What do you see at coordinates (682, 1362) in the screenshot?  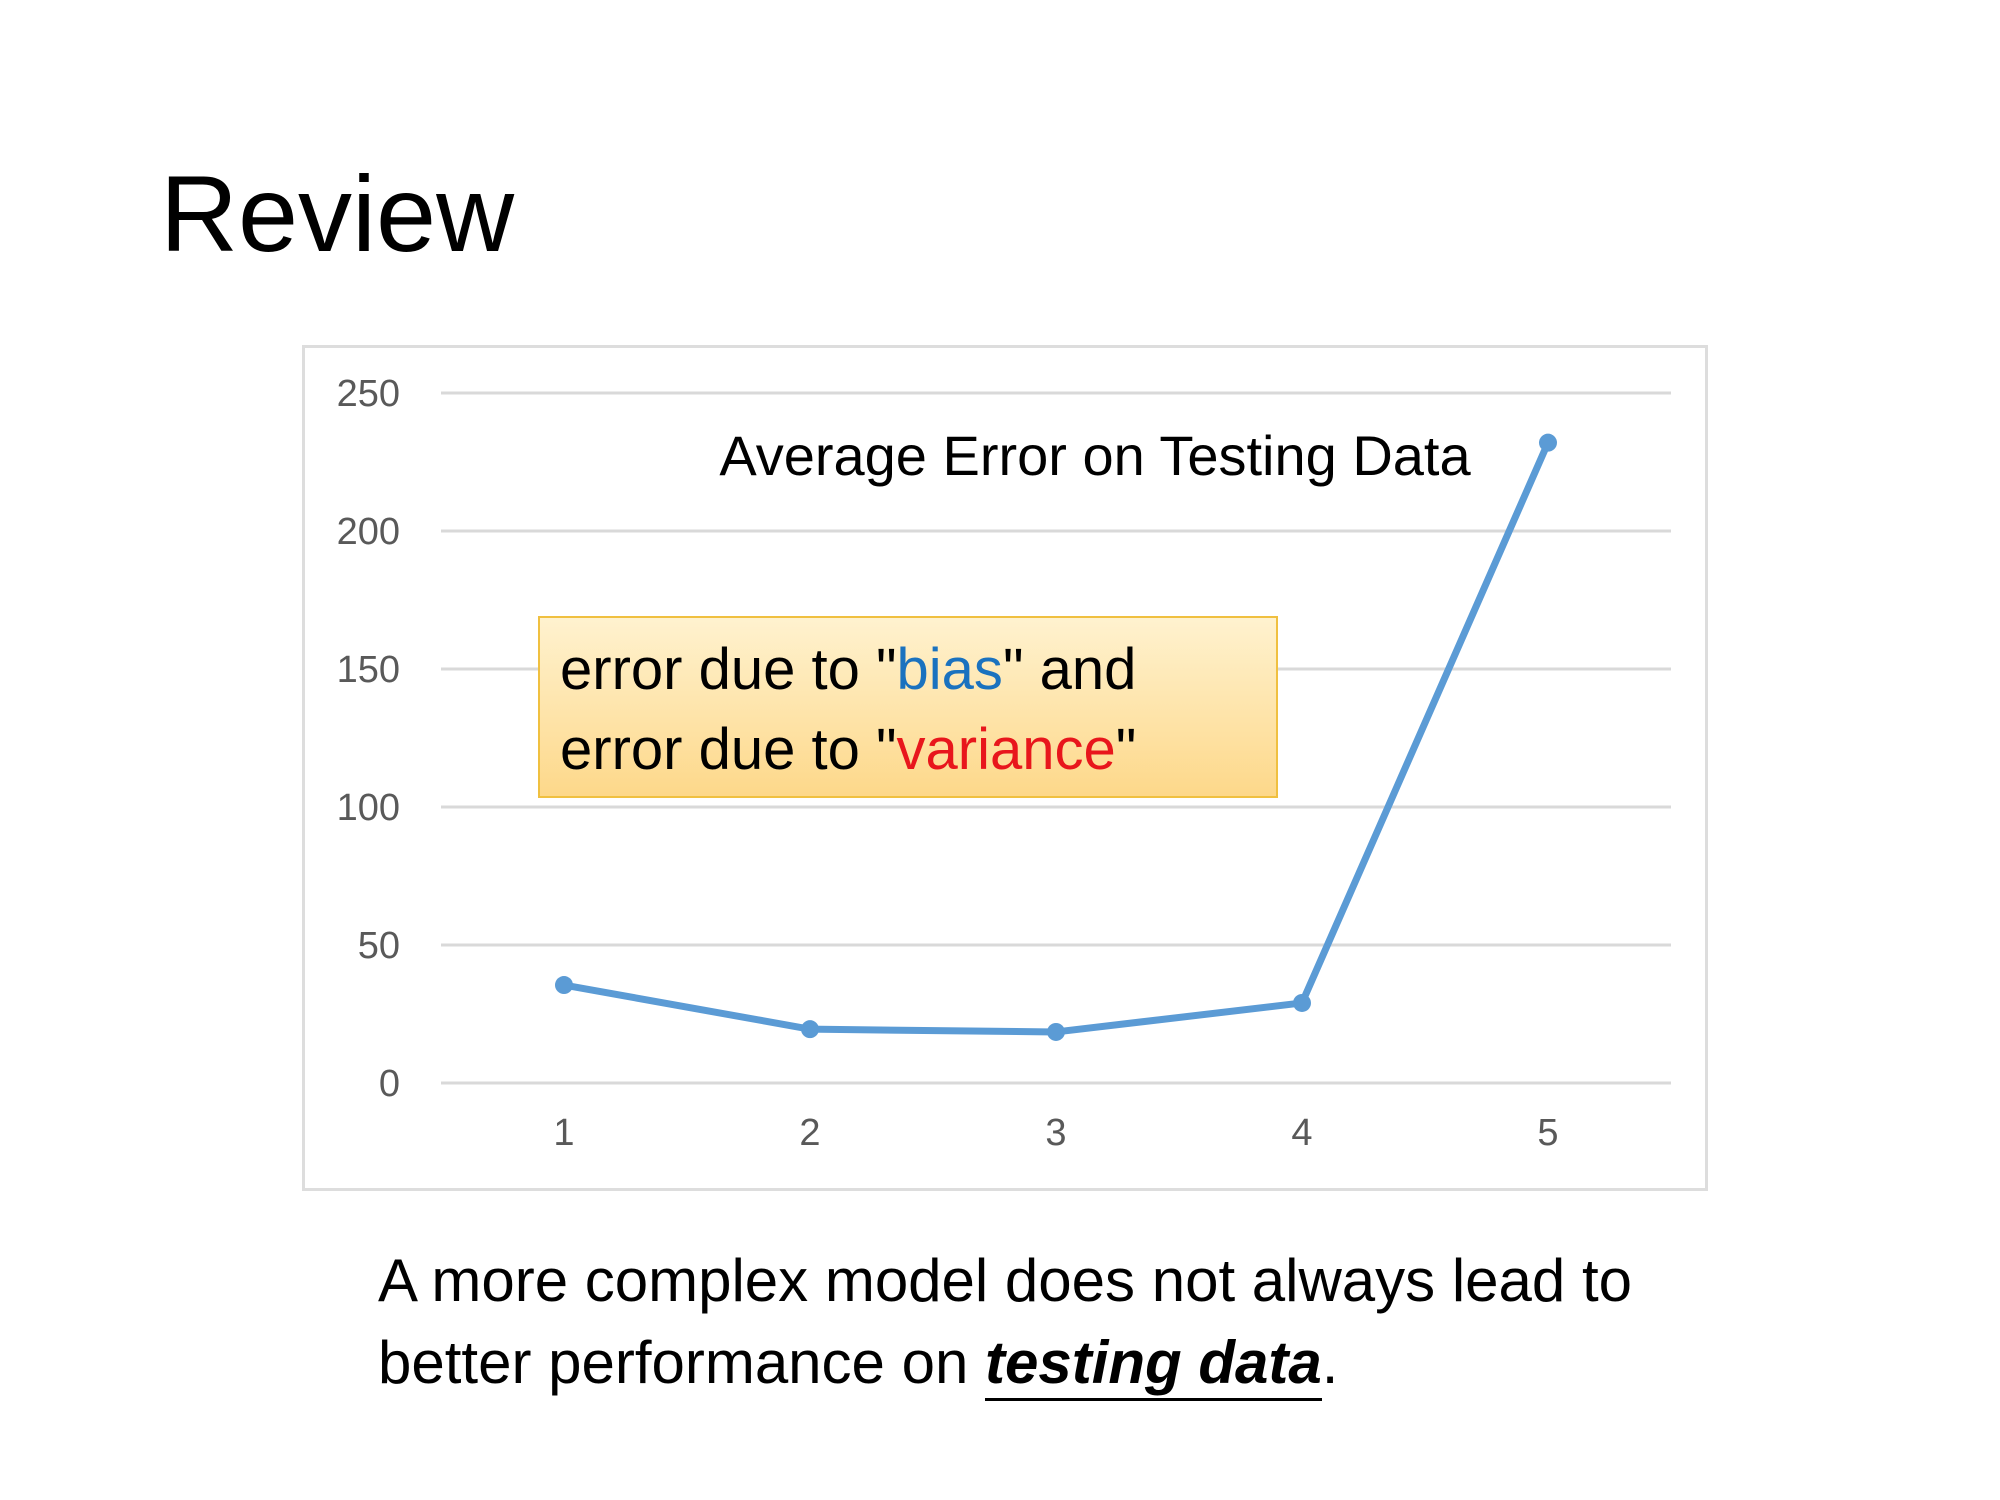 I see `conclusion-text: better performance on` at bounding box center [682, 1362].